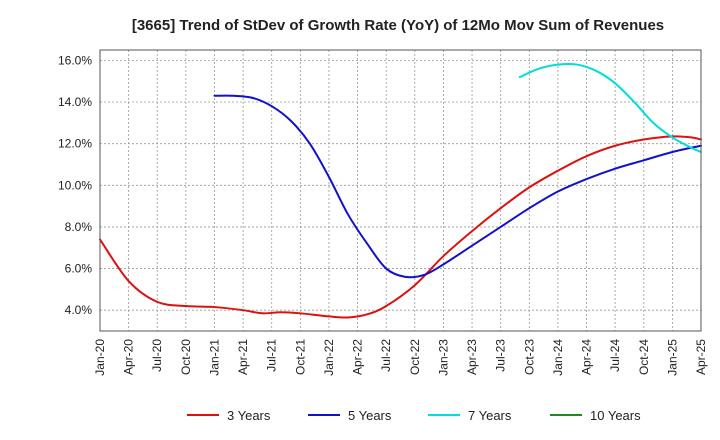 The height and width of the screenshot is (440, 720). What do you see at coordinates (79, 227) in the screenshot?
I see `y-tick-label: 8.0%` at bounding box center [79, 227].